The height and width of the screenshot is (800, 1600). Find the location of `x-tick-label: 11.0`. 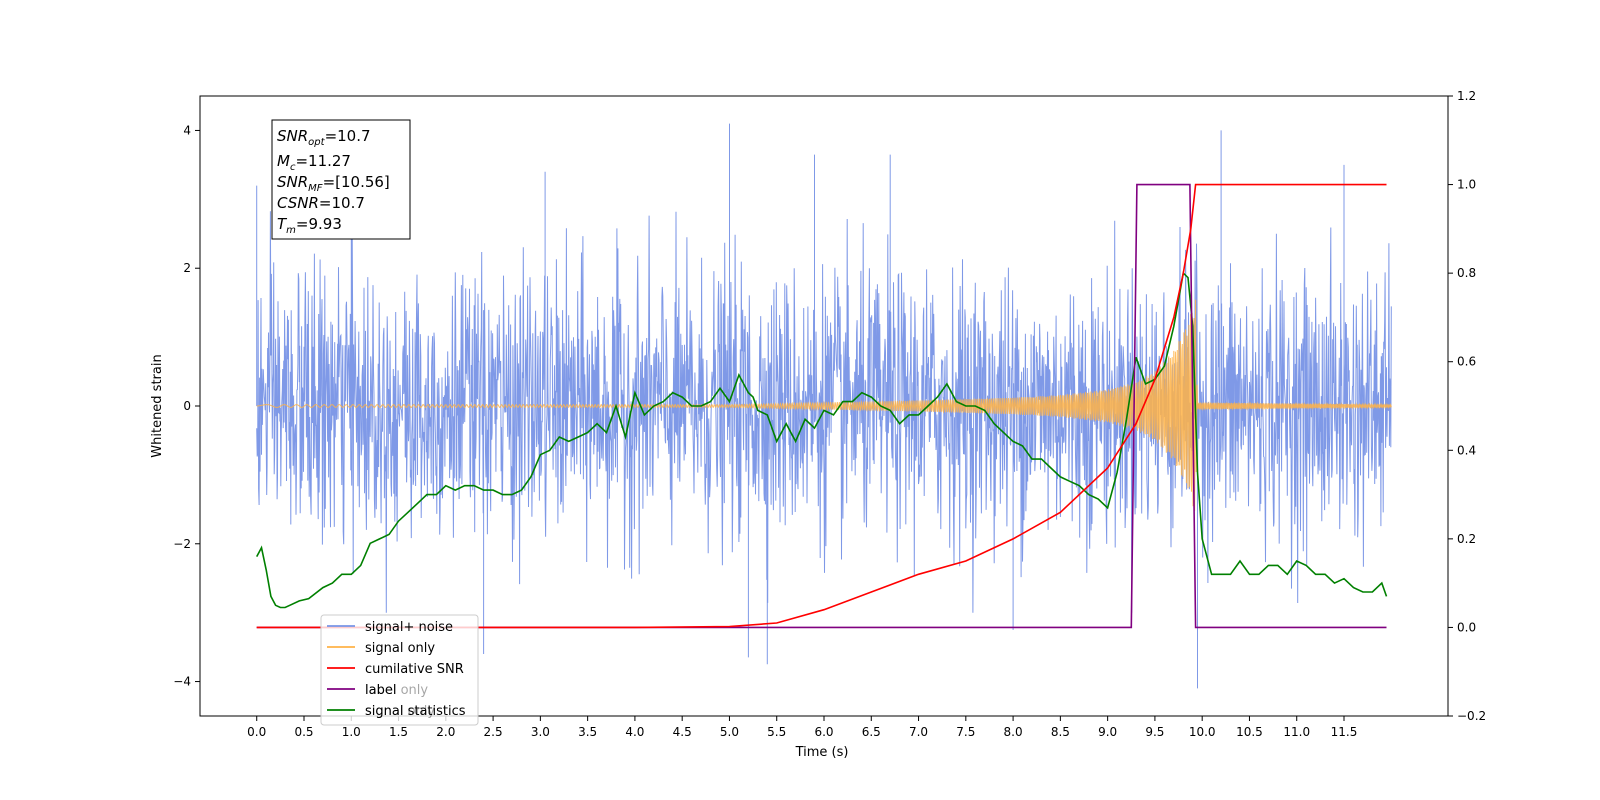

x-tick-label: 11.0 is located at coordinates (1296, 732).